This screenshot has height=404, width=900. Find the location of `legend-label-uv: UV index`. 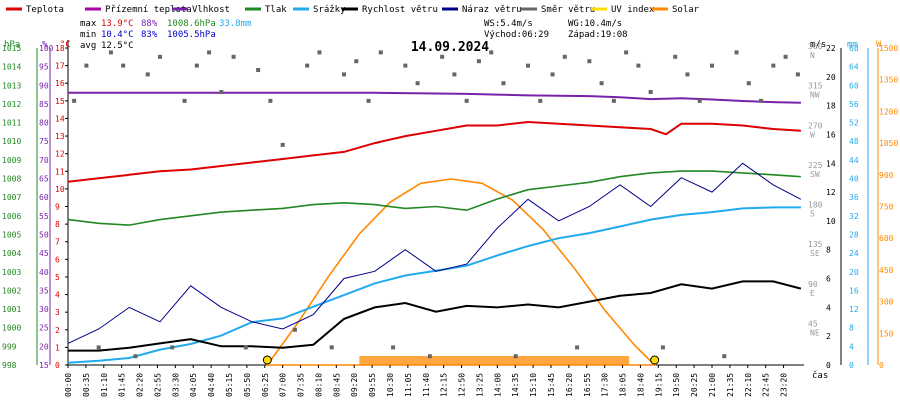

legend-label-uv: UV index is located at coordinates (633, 10).